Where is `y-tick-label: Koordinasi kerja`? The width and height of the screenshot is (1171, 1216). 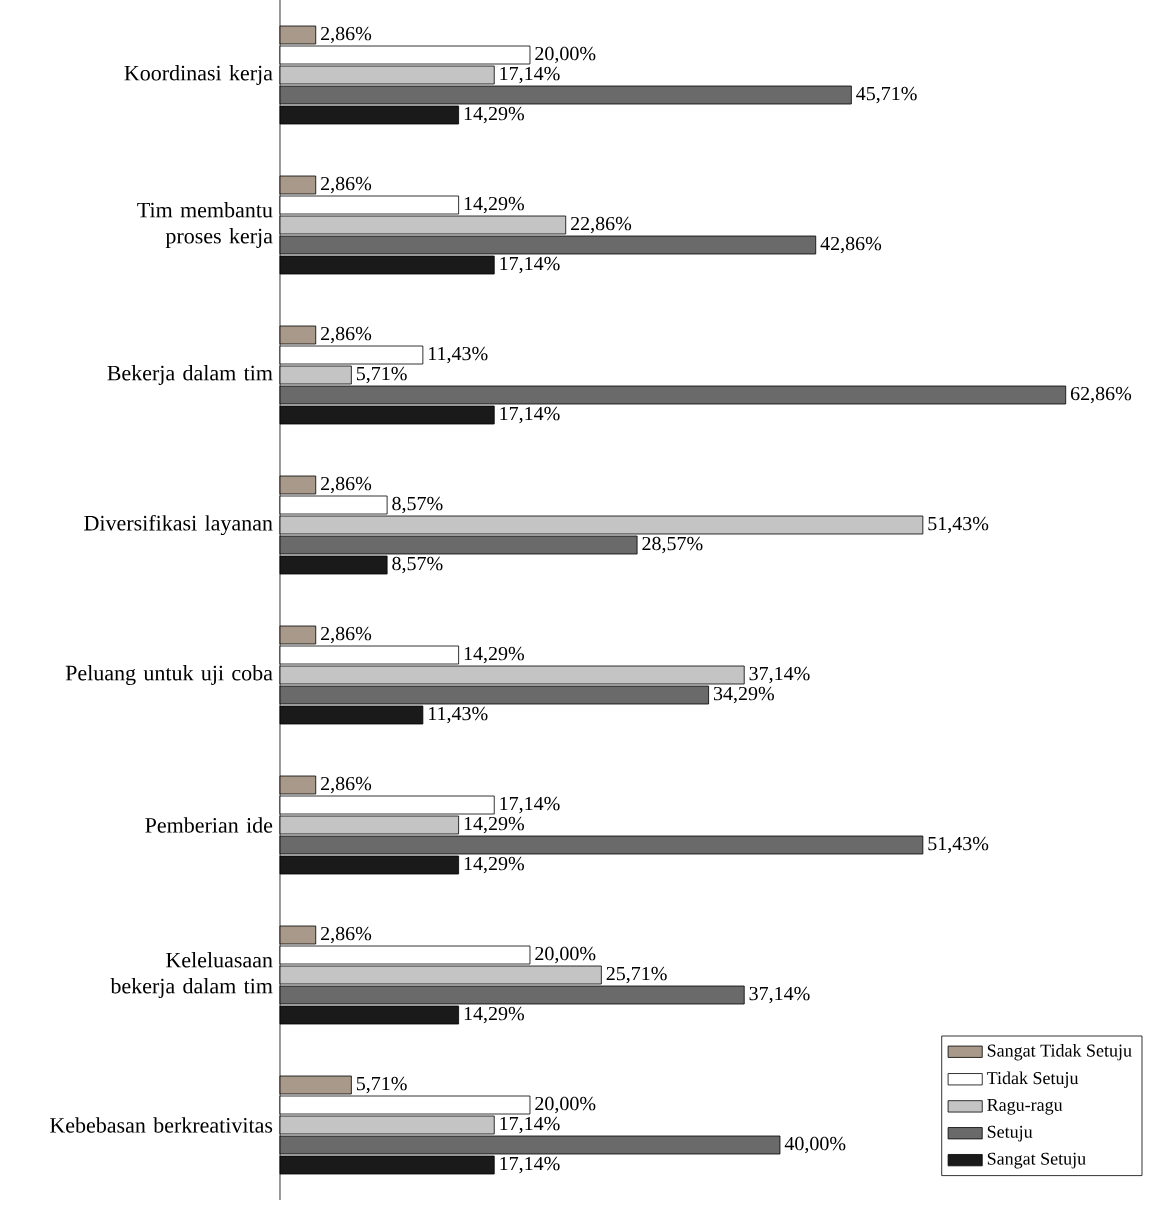
y-tick-label: Koordinasi kerja is located at coordinates (198, 75).